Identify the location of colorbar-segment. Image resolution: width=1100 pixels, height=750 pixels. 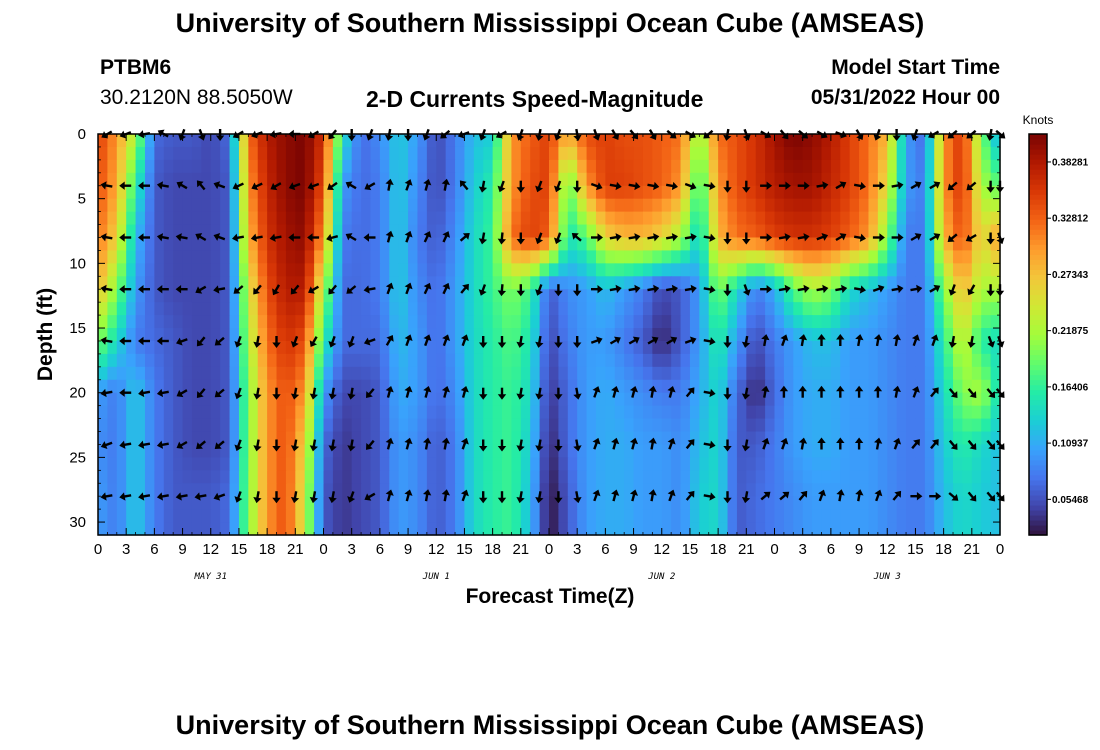
(1038, 192).